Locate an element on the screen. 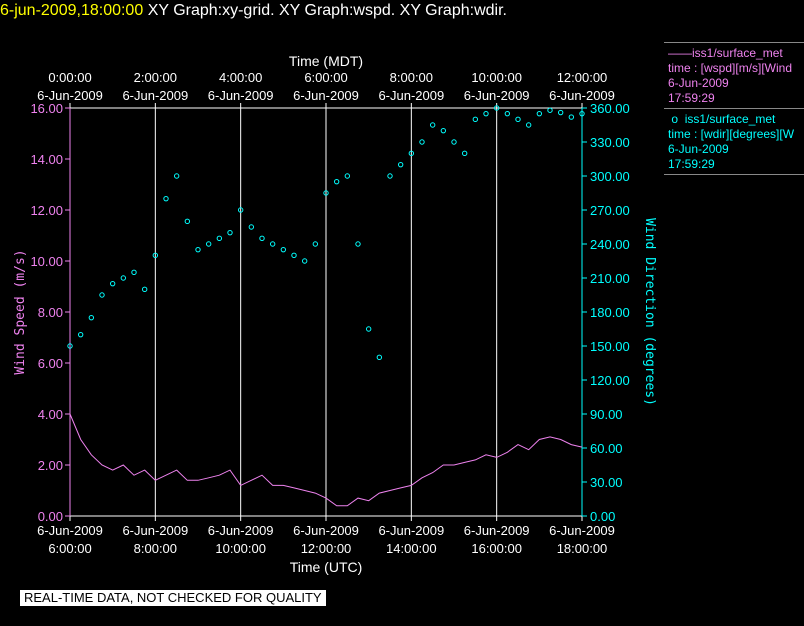  right-tick-label: 330.00 is located at coordinates (610, 142).